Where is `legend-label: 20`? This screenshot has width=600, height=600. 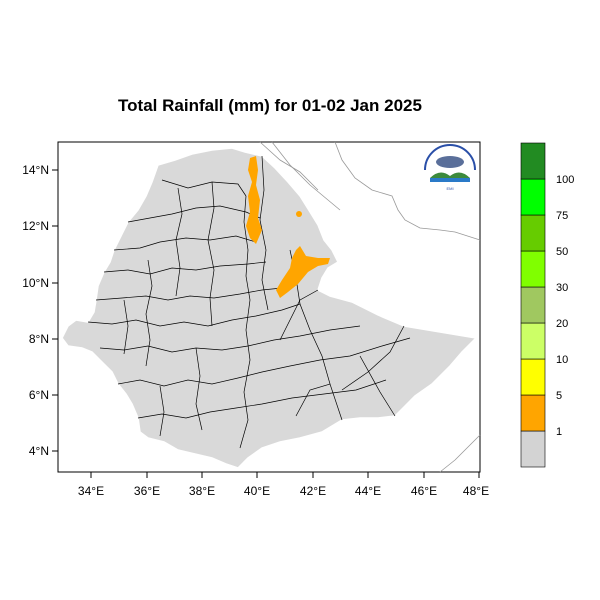 legend-label: 20 is located at coordinates (562, 324).